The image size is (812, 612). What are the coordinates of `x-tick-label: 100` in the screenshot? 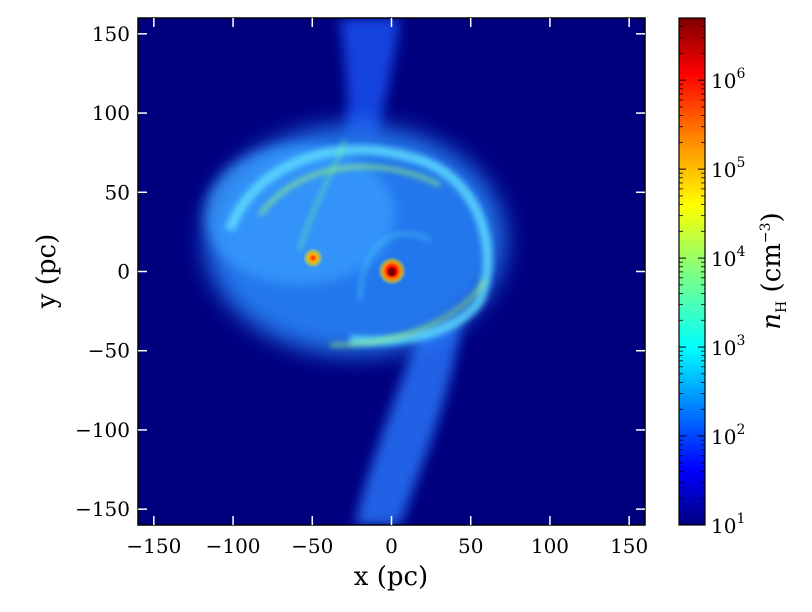 It's located at (550, 546).